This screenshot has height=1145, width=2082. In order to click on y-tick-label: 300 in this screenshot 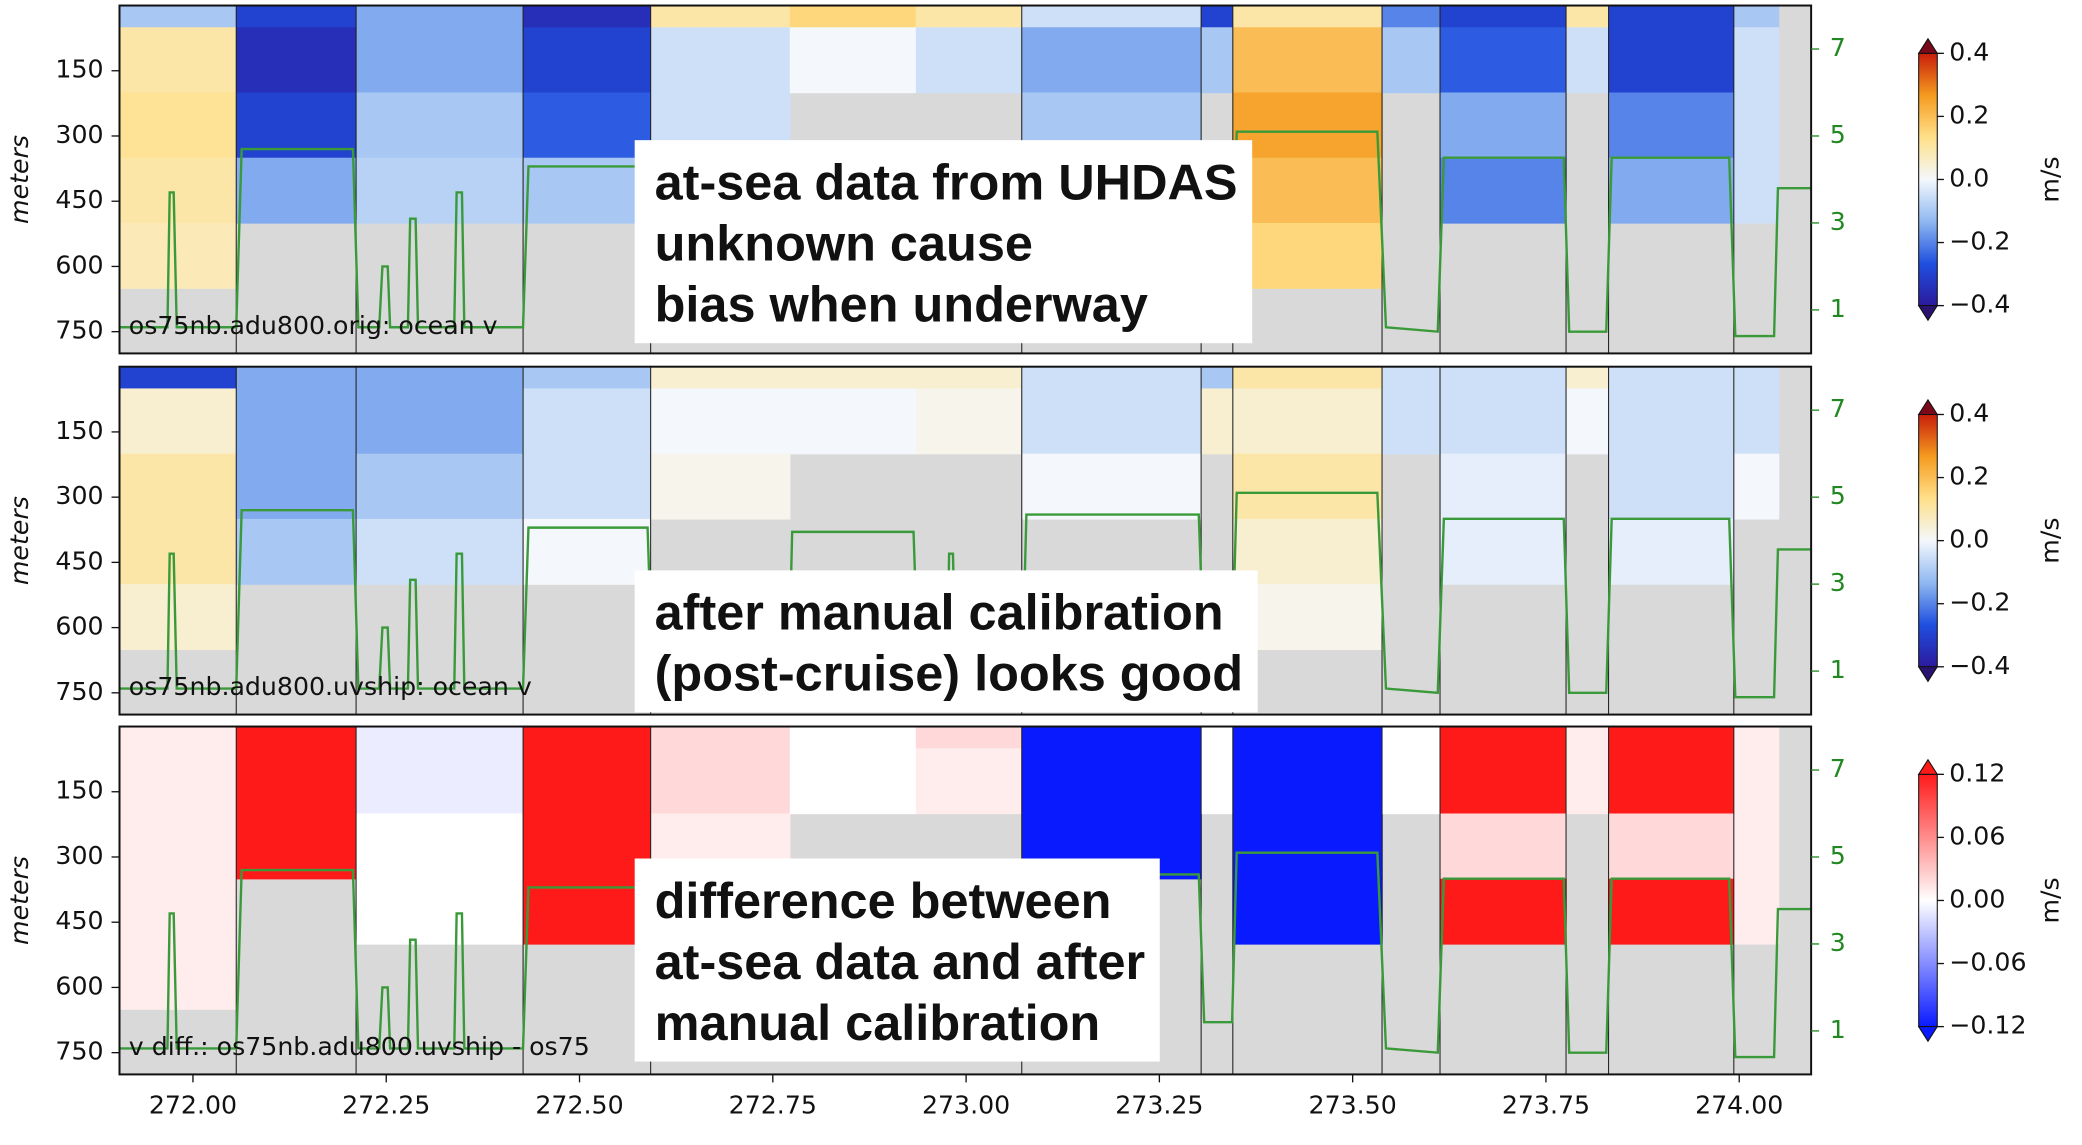, I will do `click(79, 134)`.